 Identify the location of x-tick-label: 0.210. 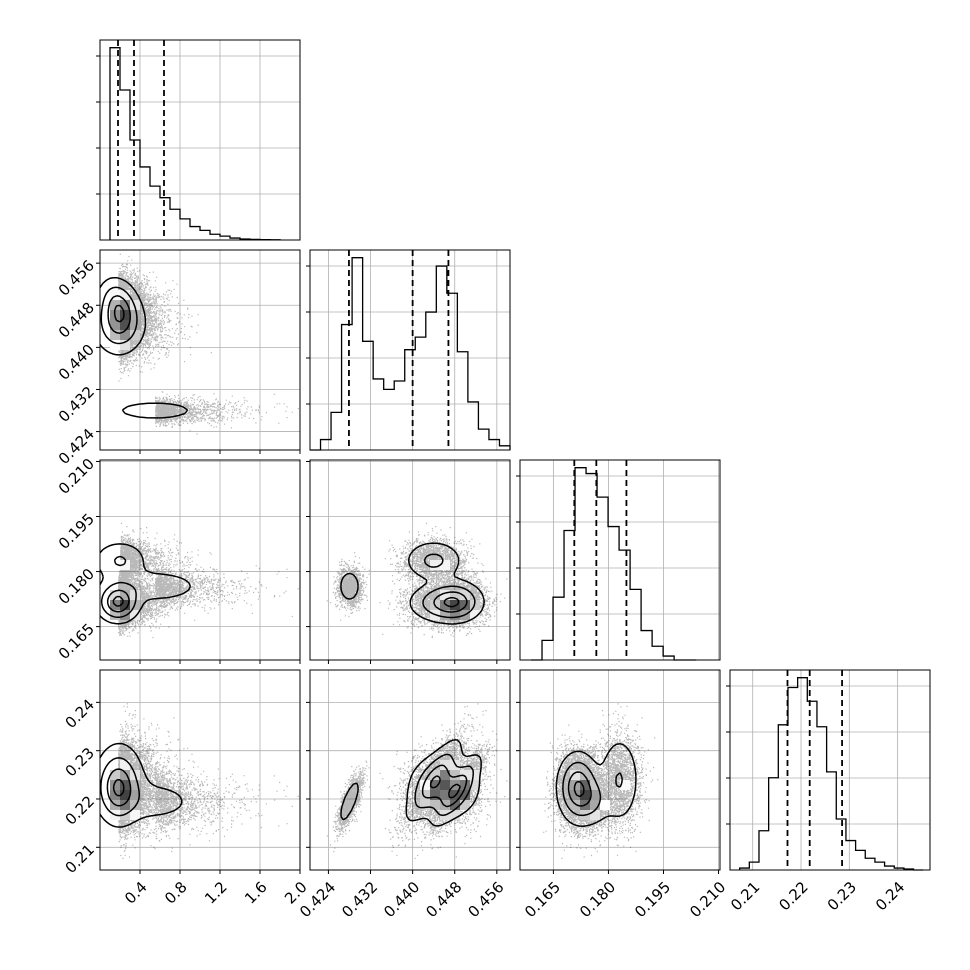
(707, 899).